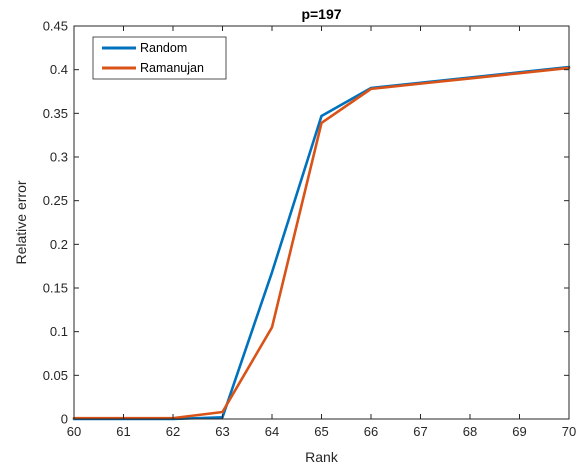  I want to click on y-tick-label: 0.45, so click(55, 26).